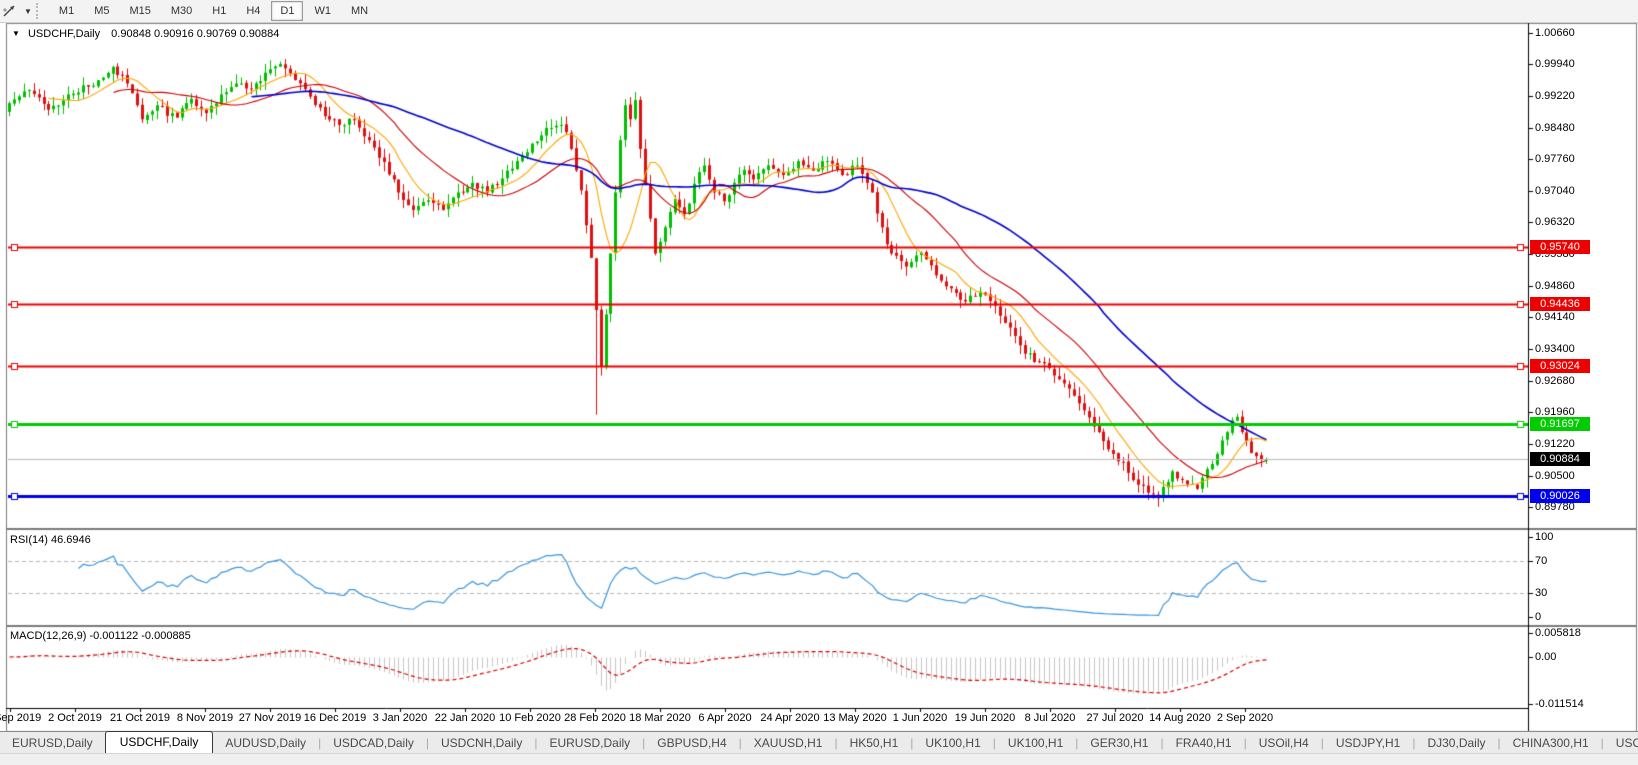  Describe the element at coordinates (181, 11) in the screenshot. I see `timeframe-button-m30: M30` at that location.